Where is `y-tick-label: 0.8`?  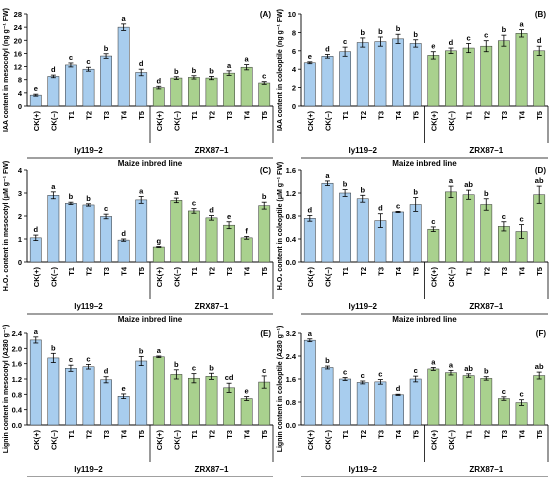 y-tick-label: 0.8 is located at coordinates (17, 394).